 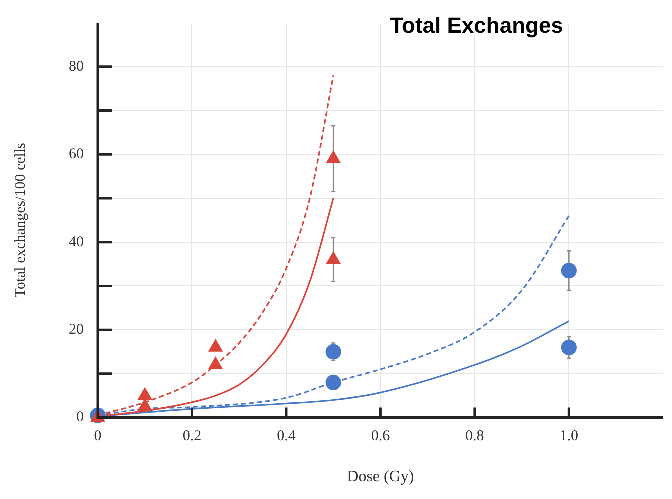 I want to click on y-tick-label: 40, so click(x=76, y=242).